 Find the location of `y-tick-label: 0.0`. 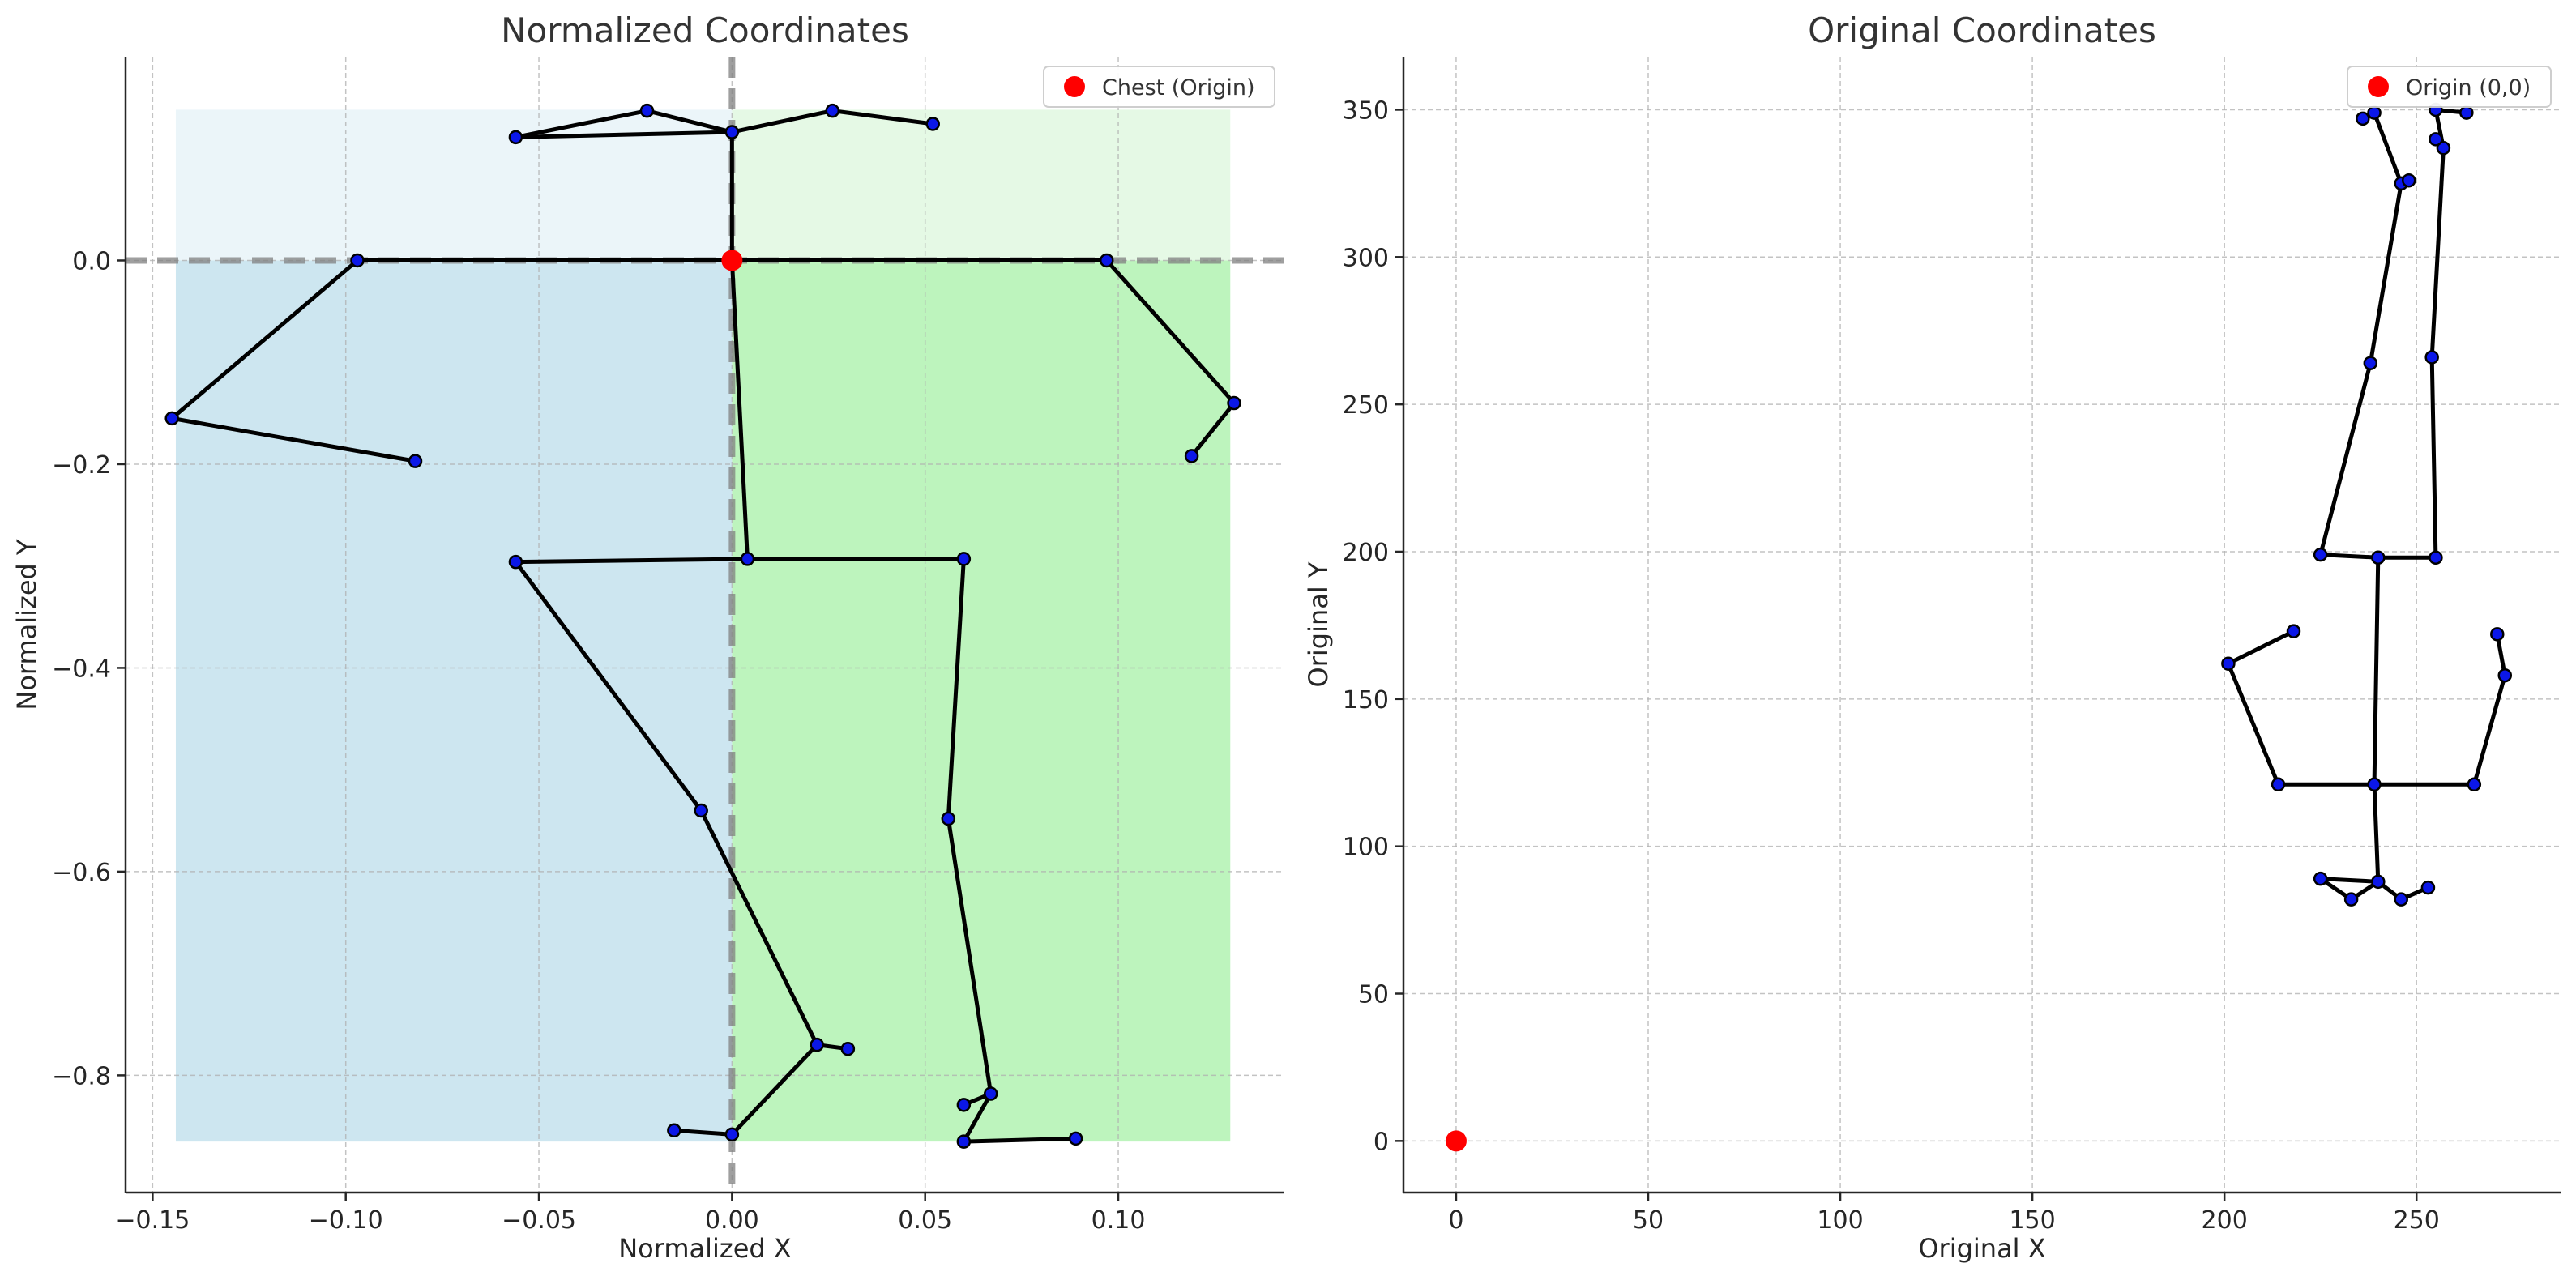

y-tick-label: 0.0 is located at coordinates (91, 261).